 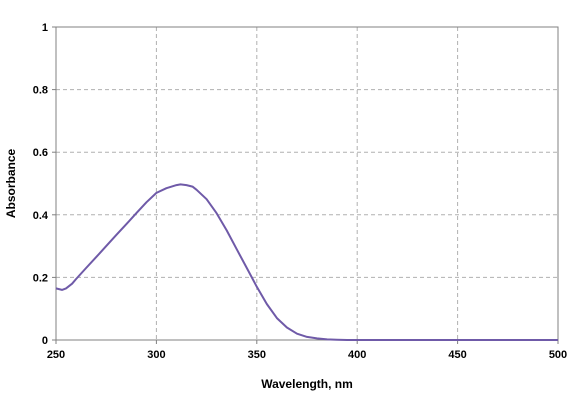 I want to click on y-tick-label-0: 0, so click(x=45, y=341).